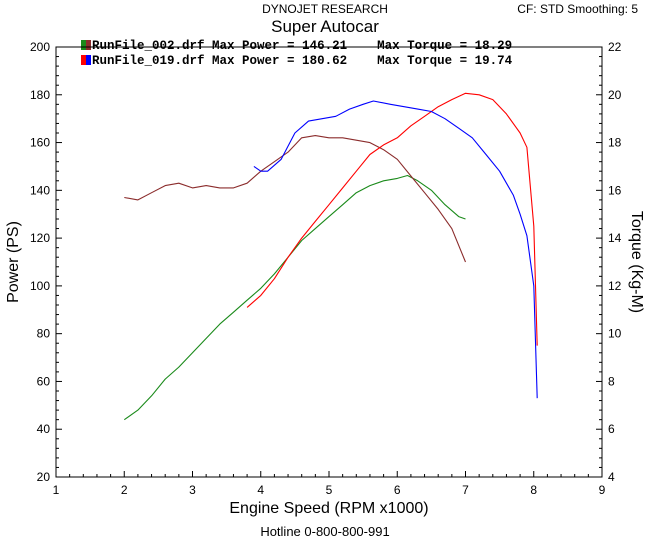  Describe the element at coordinates (615, 286) in the screenshot. I see `y2-tick-label: 12` at that location.